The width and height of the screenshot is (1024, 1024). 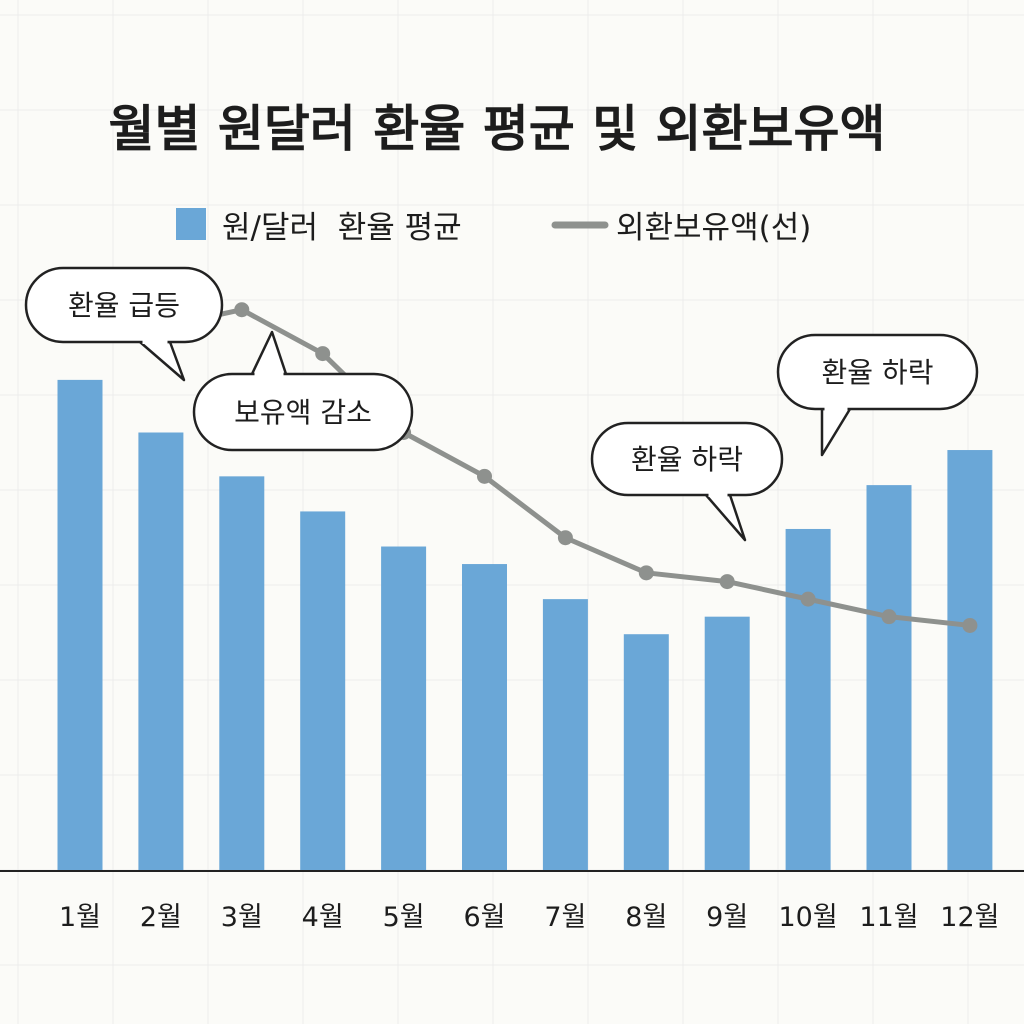 I want to click on legend-bar-swatch, so click(x=191, y=224).